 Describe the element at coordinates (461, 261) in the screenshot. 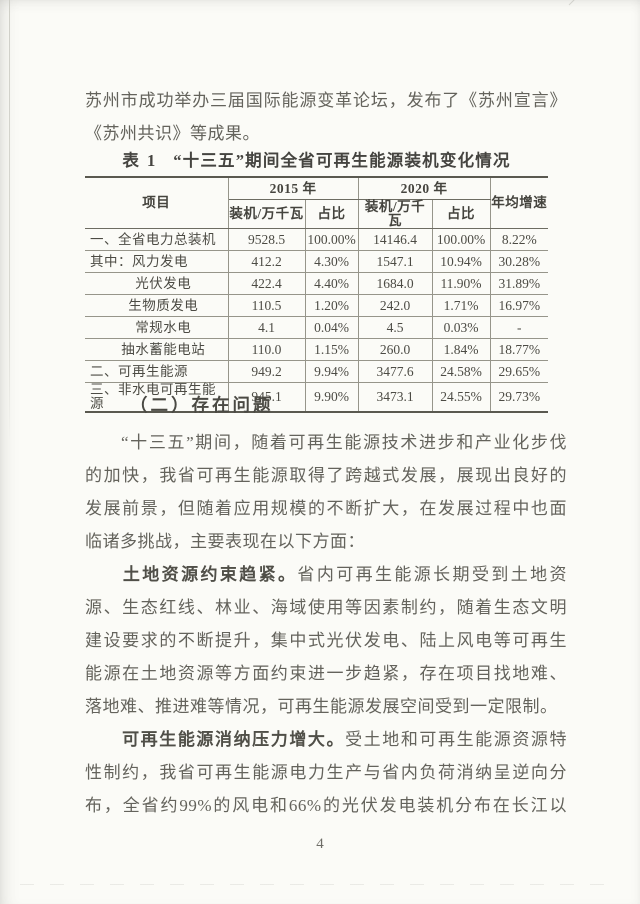

I see `cell-share-2020: 10.94%` at that location.